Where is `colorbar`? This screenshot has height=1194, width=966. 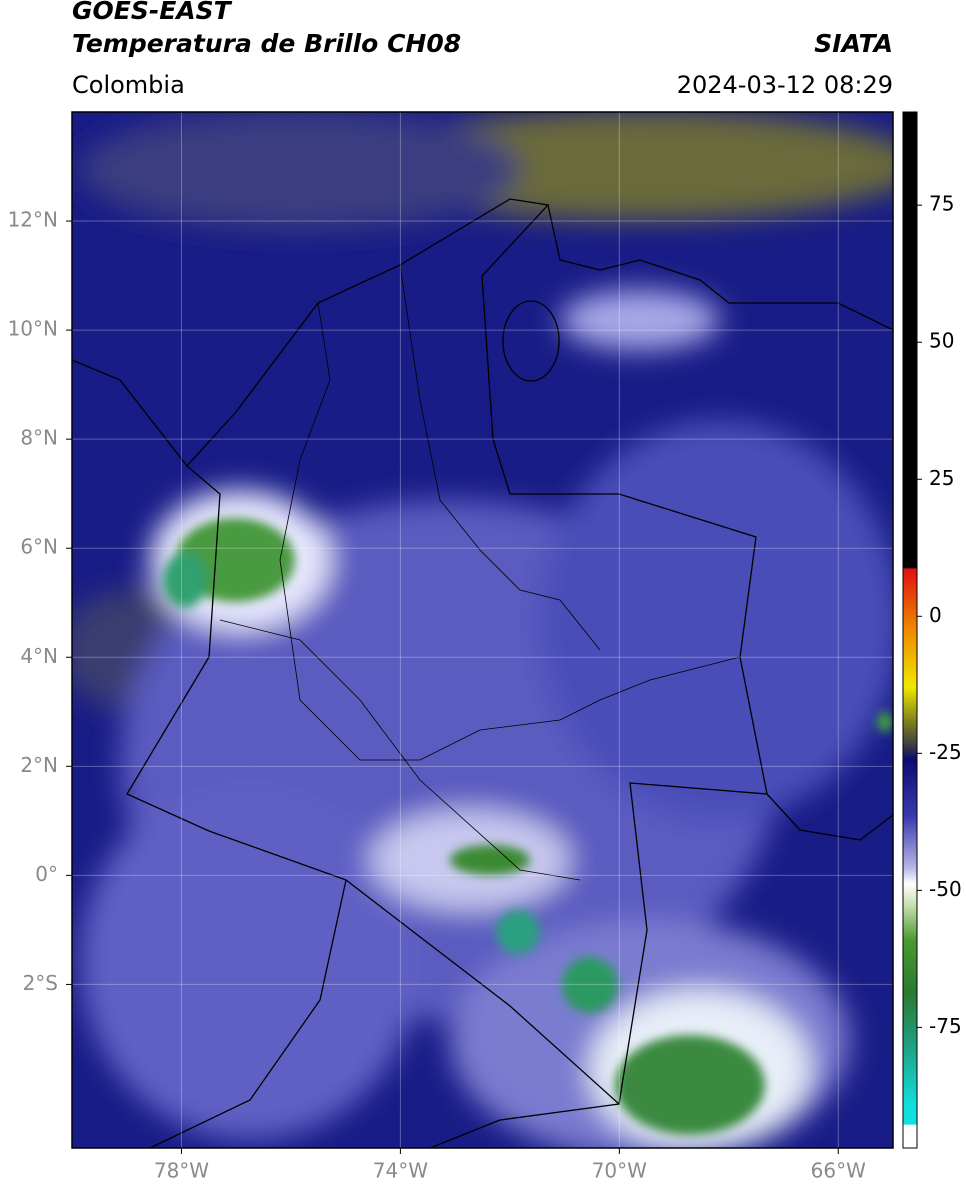 colorbar is located at coordinates (910, 630).